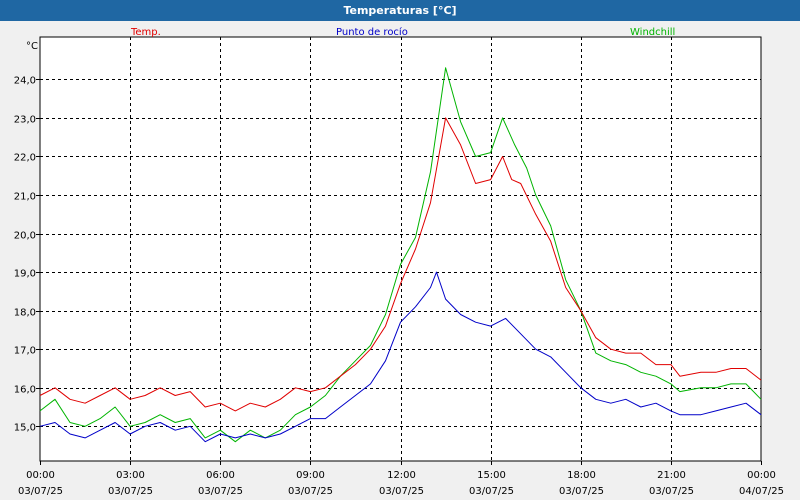  What do you see at coordinates (25, 274) in the screenshot?
I see `y-tick-label: 19,0` at bounding box center [25, 274].